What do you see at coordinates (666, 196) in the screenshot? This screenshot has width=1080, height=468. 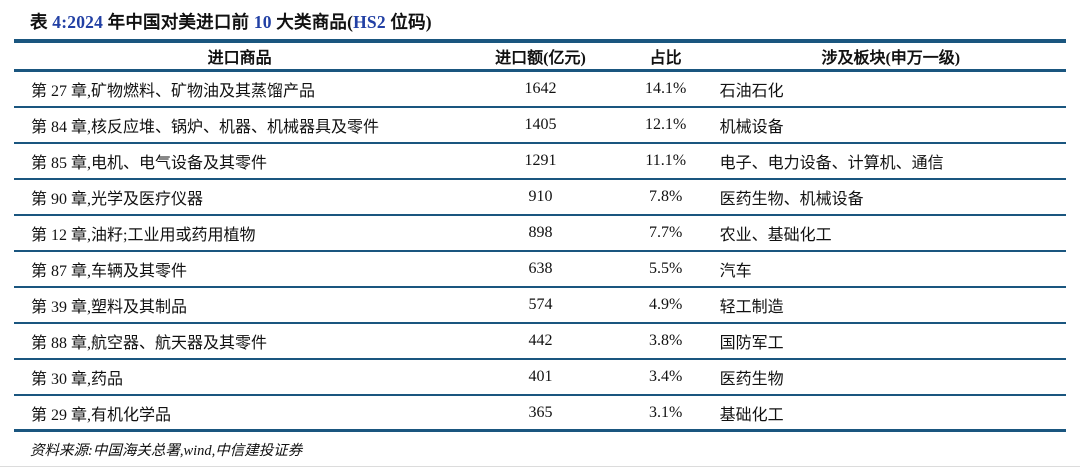 I see `row-share: 7.8%` at bounding box center [666, 196].